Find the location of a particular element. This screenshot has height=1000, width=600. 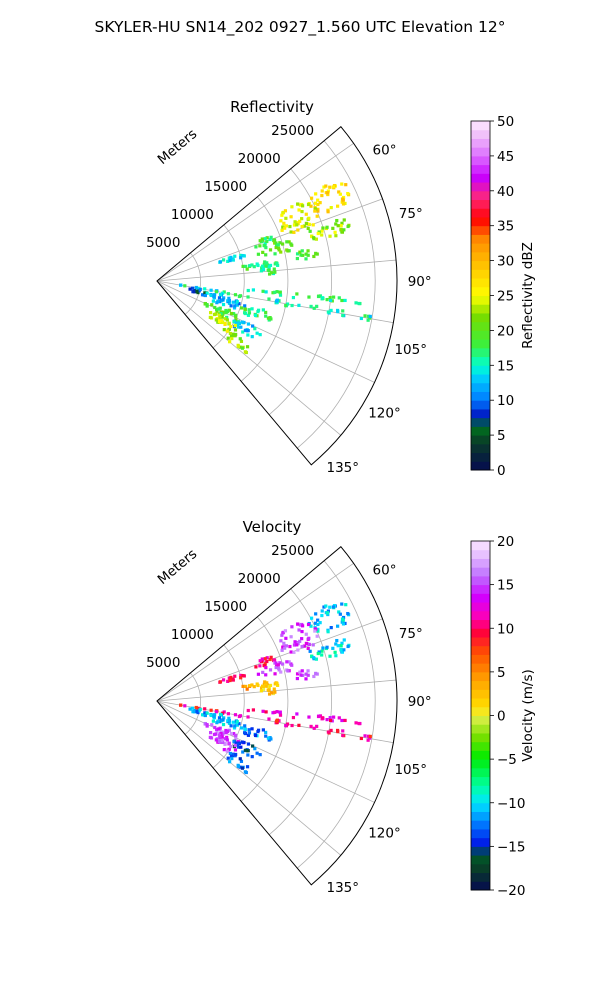

velocity-colorbar-tick-label: 5 is located at coordinates (501, 673).